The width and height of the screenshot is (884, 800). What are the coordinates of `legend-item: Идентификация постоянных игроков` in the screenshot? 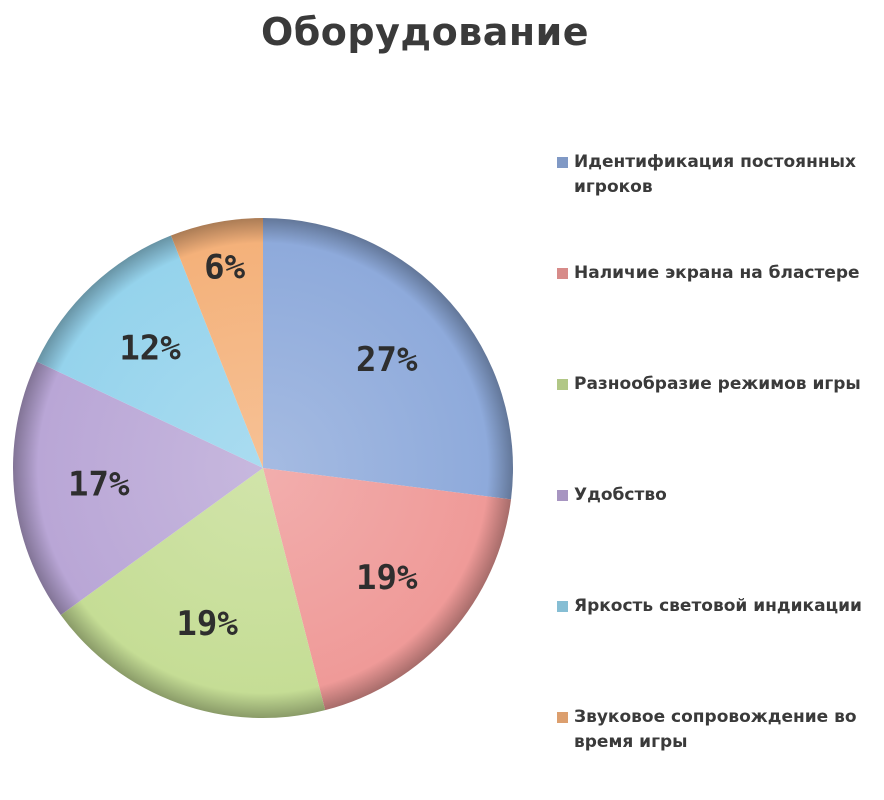 It's located at (717, 175).